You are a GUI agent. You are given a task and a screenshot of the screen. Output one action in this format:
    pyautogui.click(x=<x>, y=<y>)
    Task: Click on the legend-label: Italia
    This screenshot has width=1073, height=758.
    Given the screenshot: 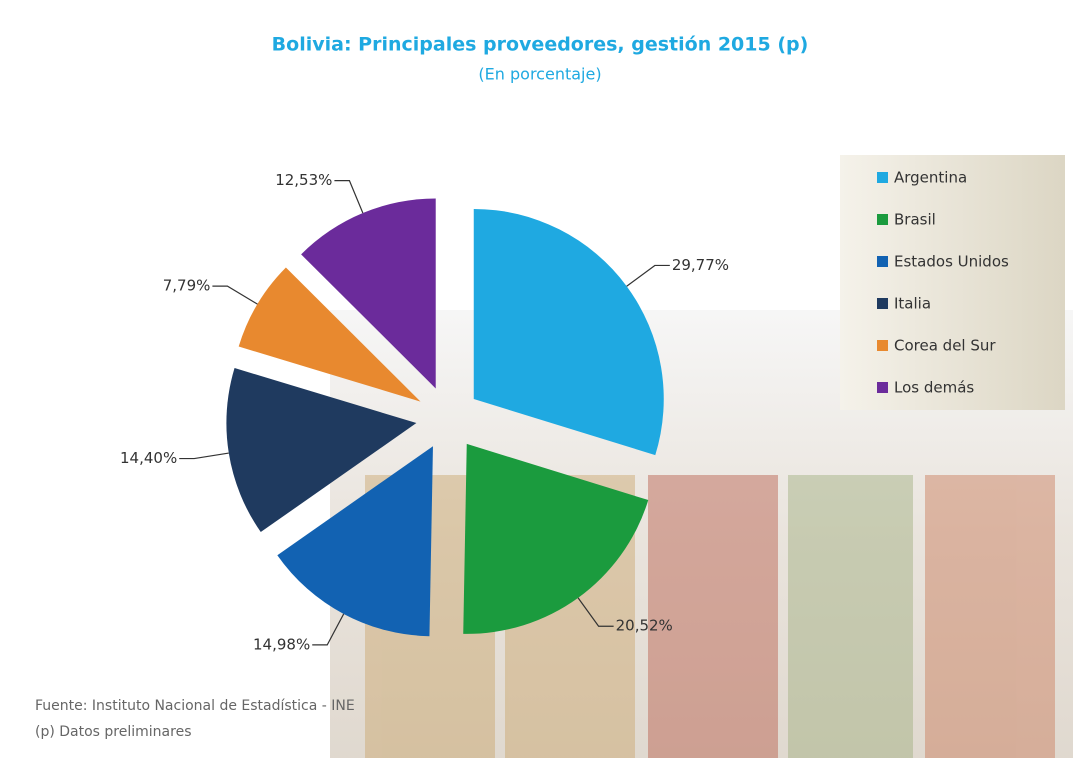 What is the action you would take?
    pyautogui.click(x=912, y=304)
    